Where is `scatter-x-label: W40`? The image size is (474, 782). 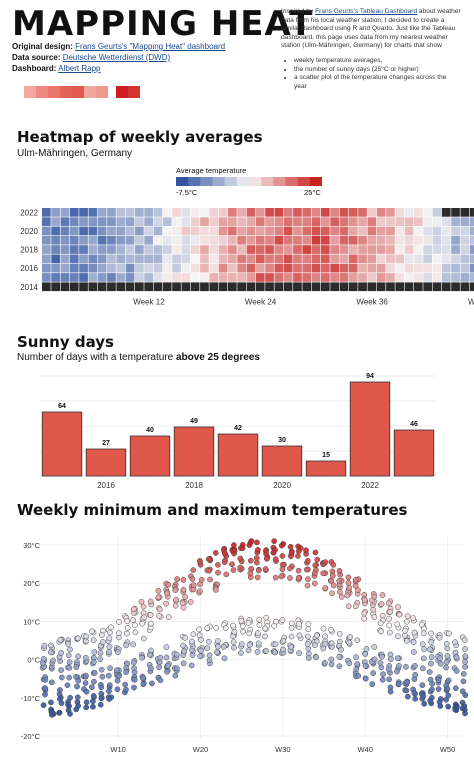
scatter-x-label: W40 is located at coordinates (364, 749).